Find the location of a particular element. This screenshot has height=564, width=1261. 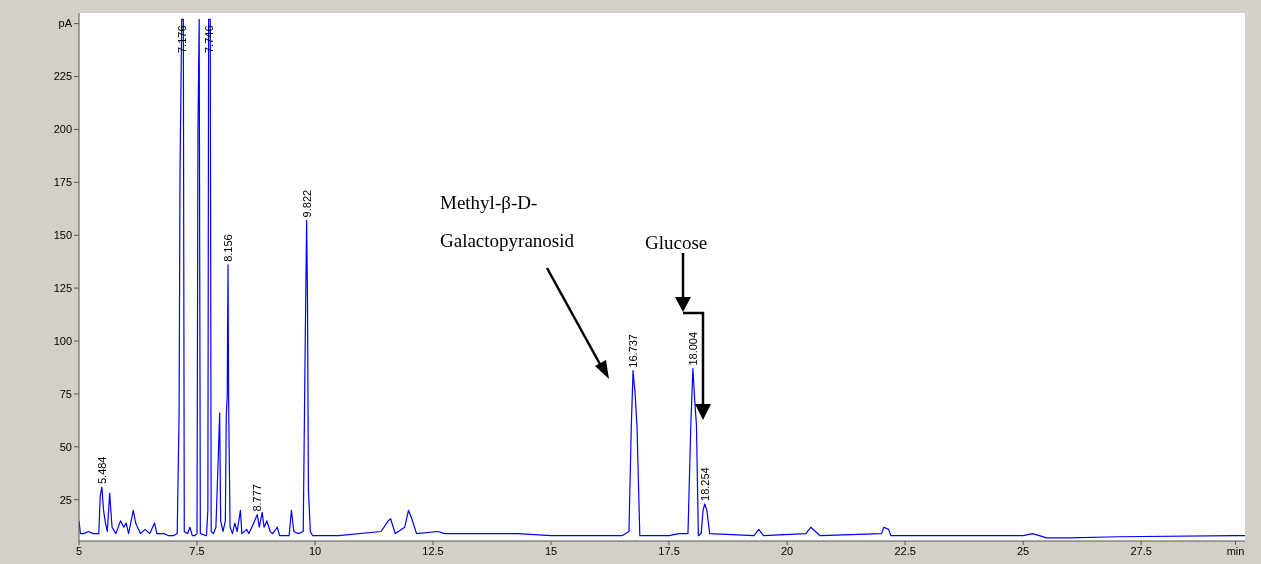

annotation: 8.156 is located at coordinates (227, 248).